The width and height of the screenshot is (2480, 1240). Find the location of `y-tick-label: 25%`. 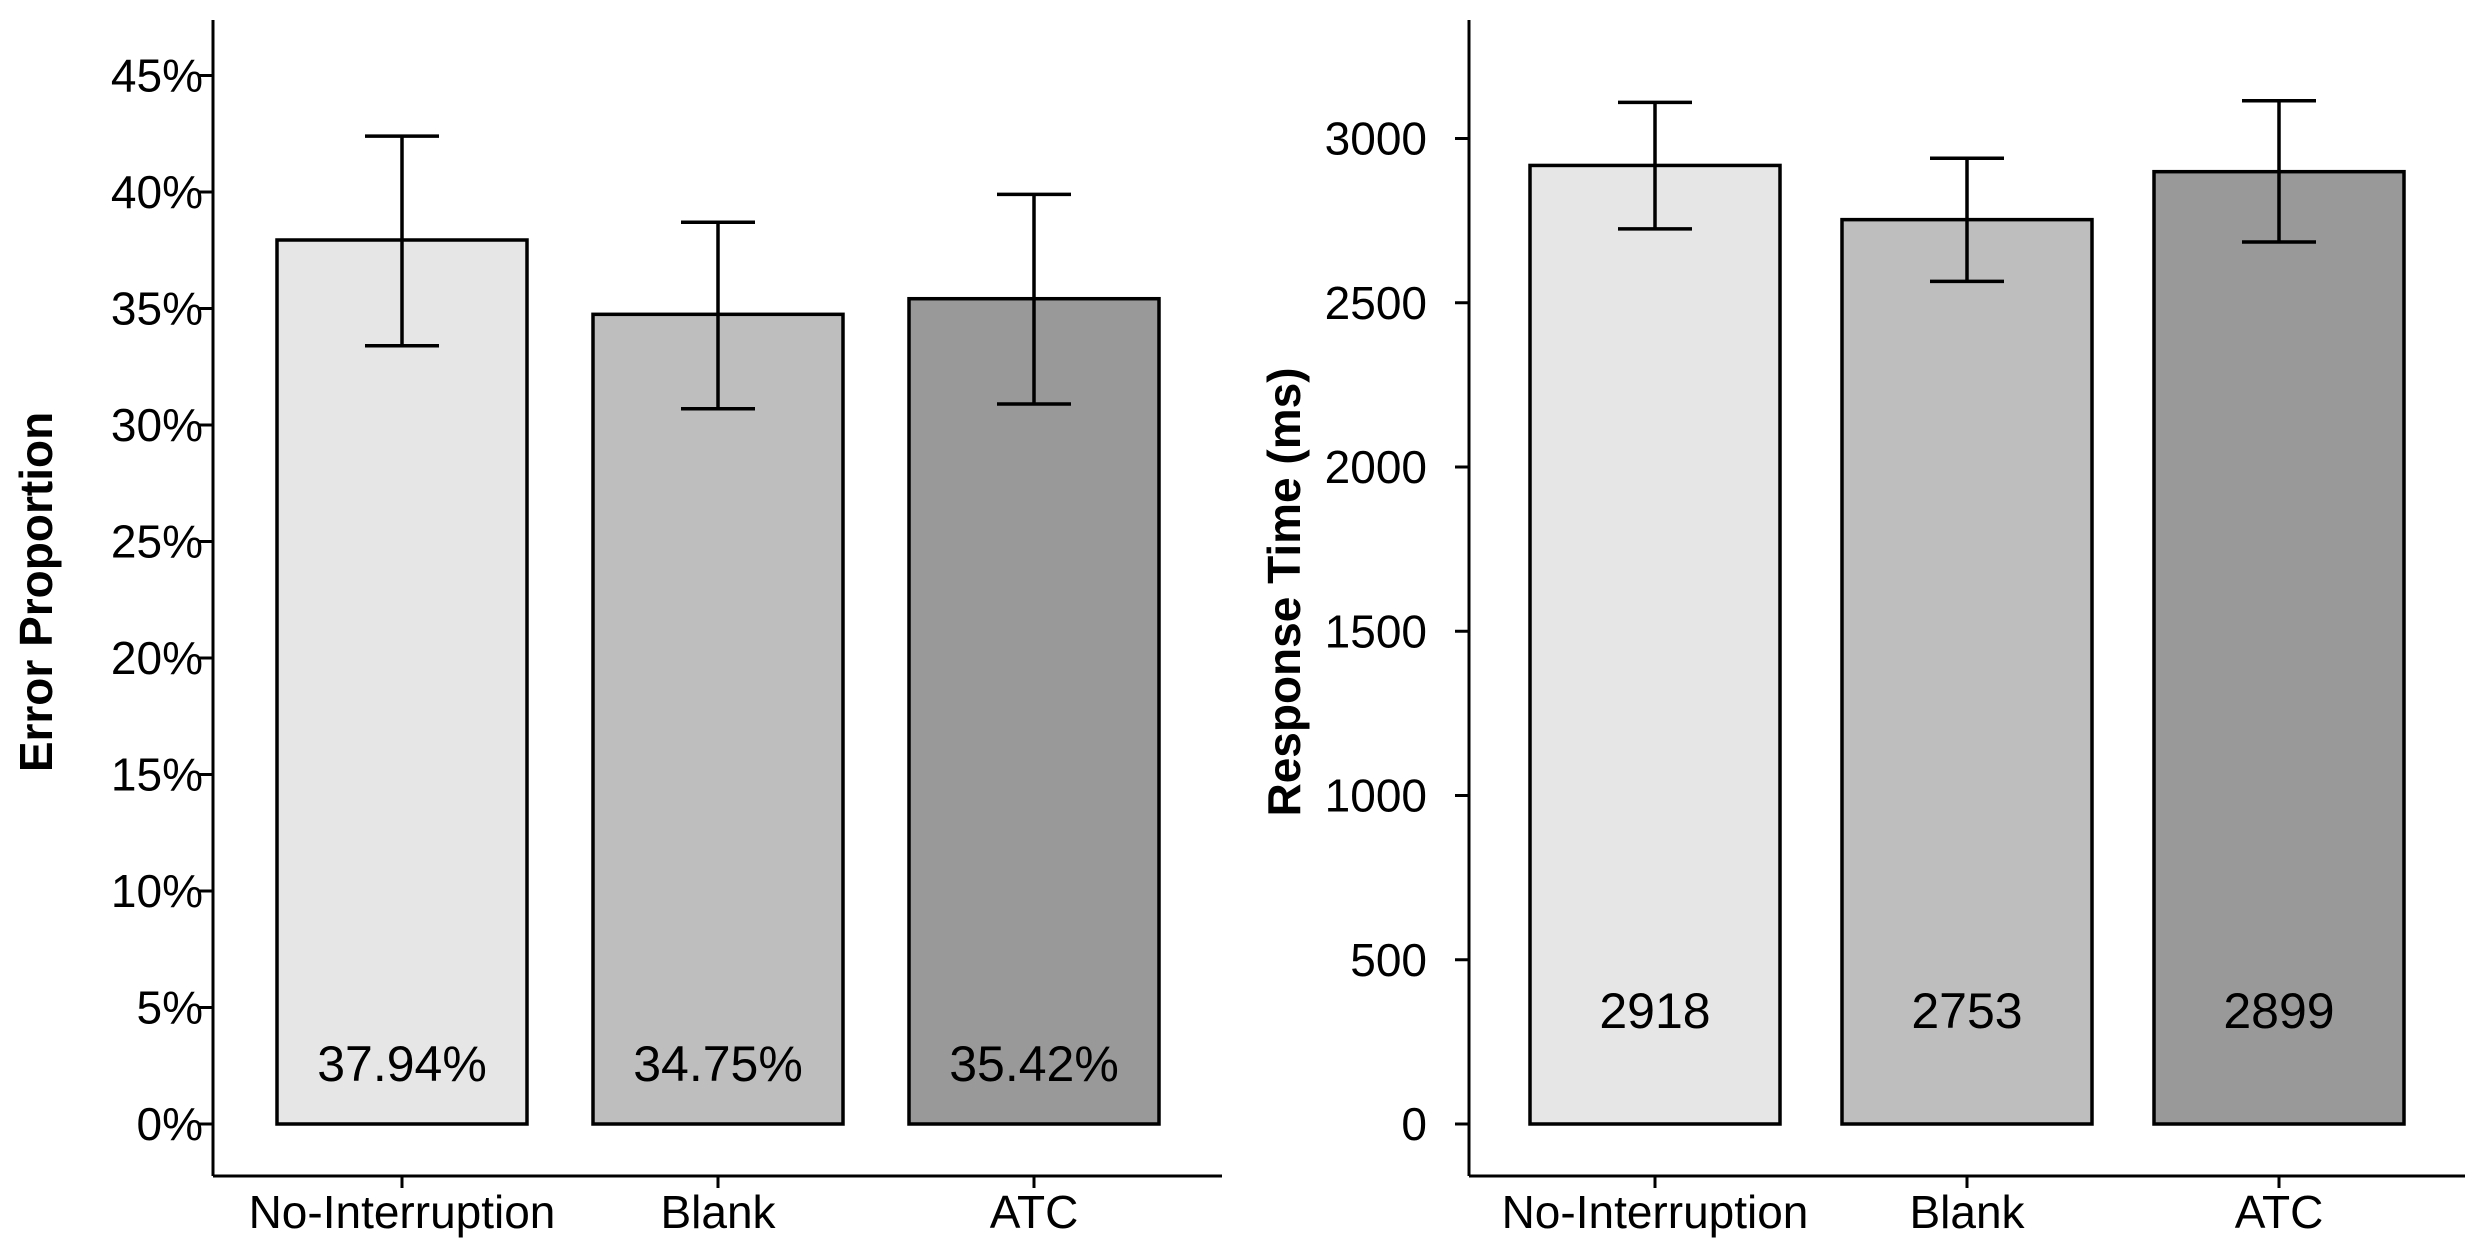

y-tick-label: 25% is located at coordinates (157, 542).